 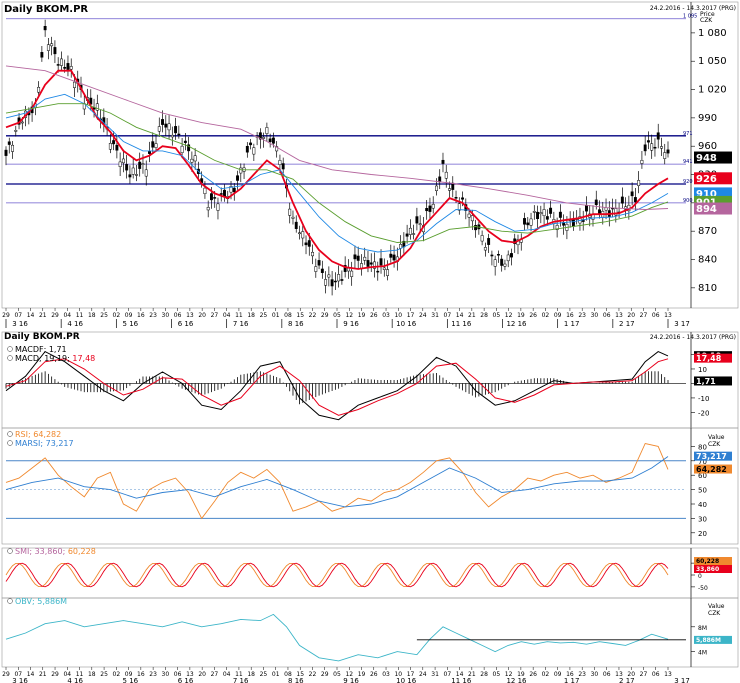 What do you see at coordinates (712, 61) in the screenshot?
I see `price-y-label: 1 050` at bounding box center [712, 61].